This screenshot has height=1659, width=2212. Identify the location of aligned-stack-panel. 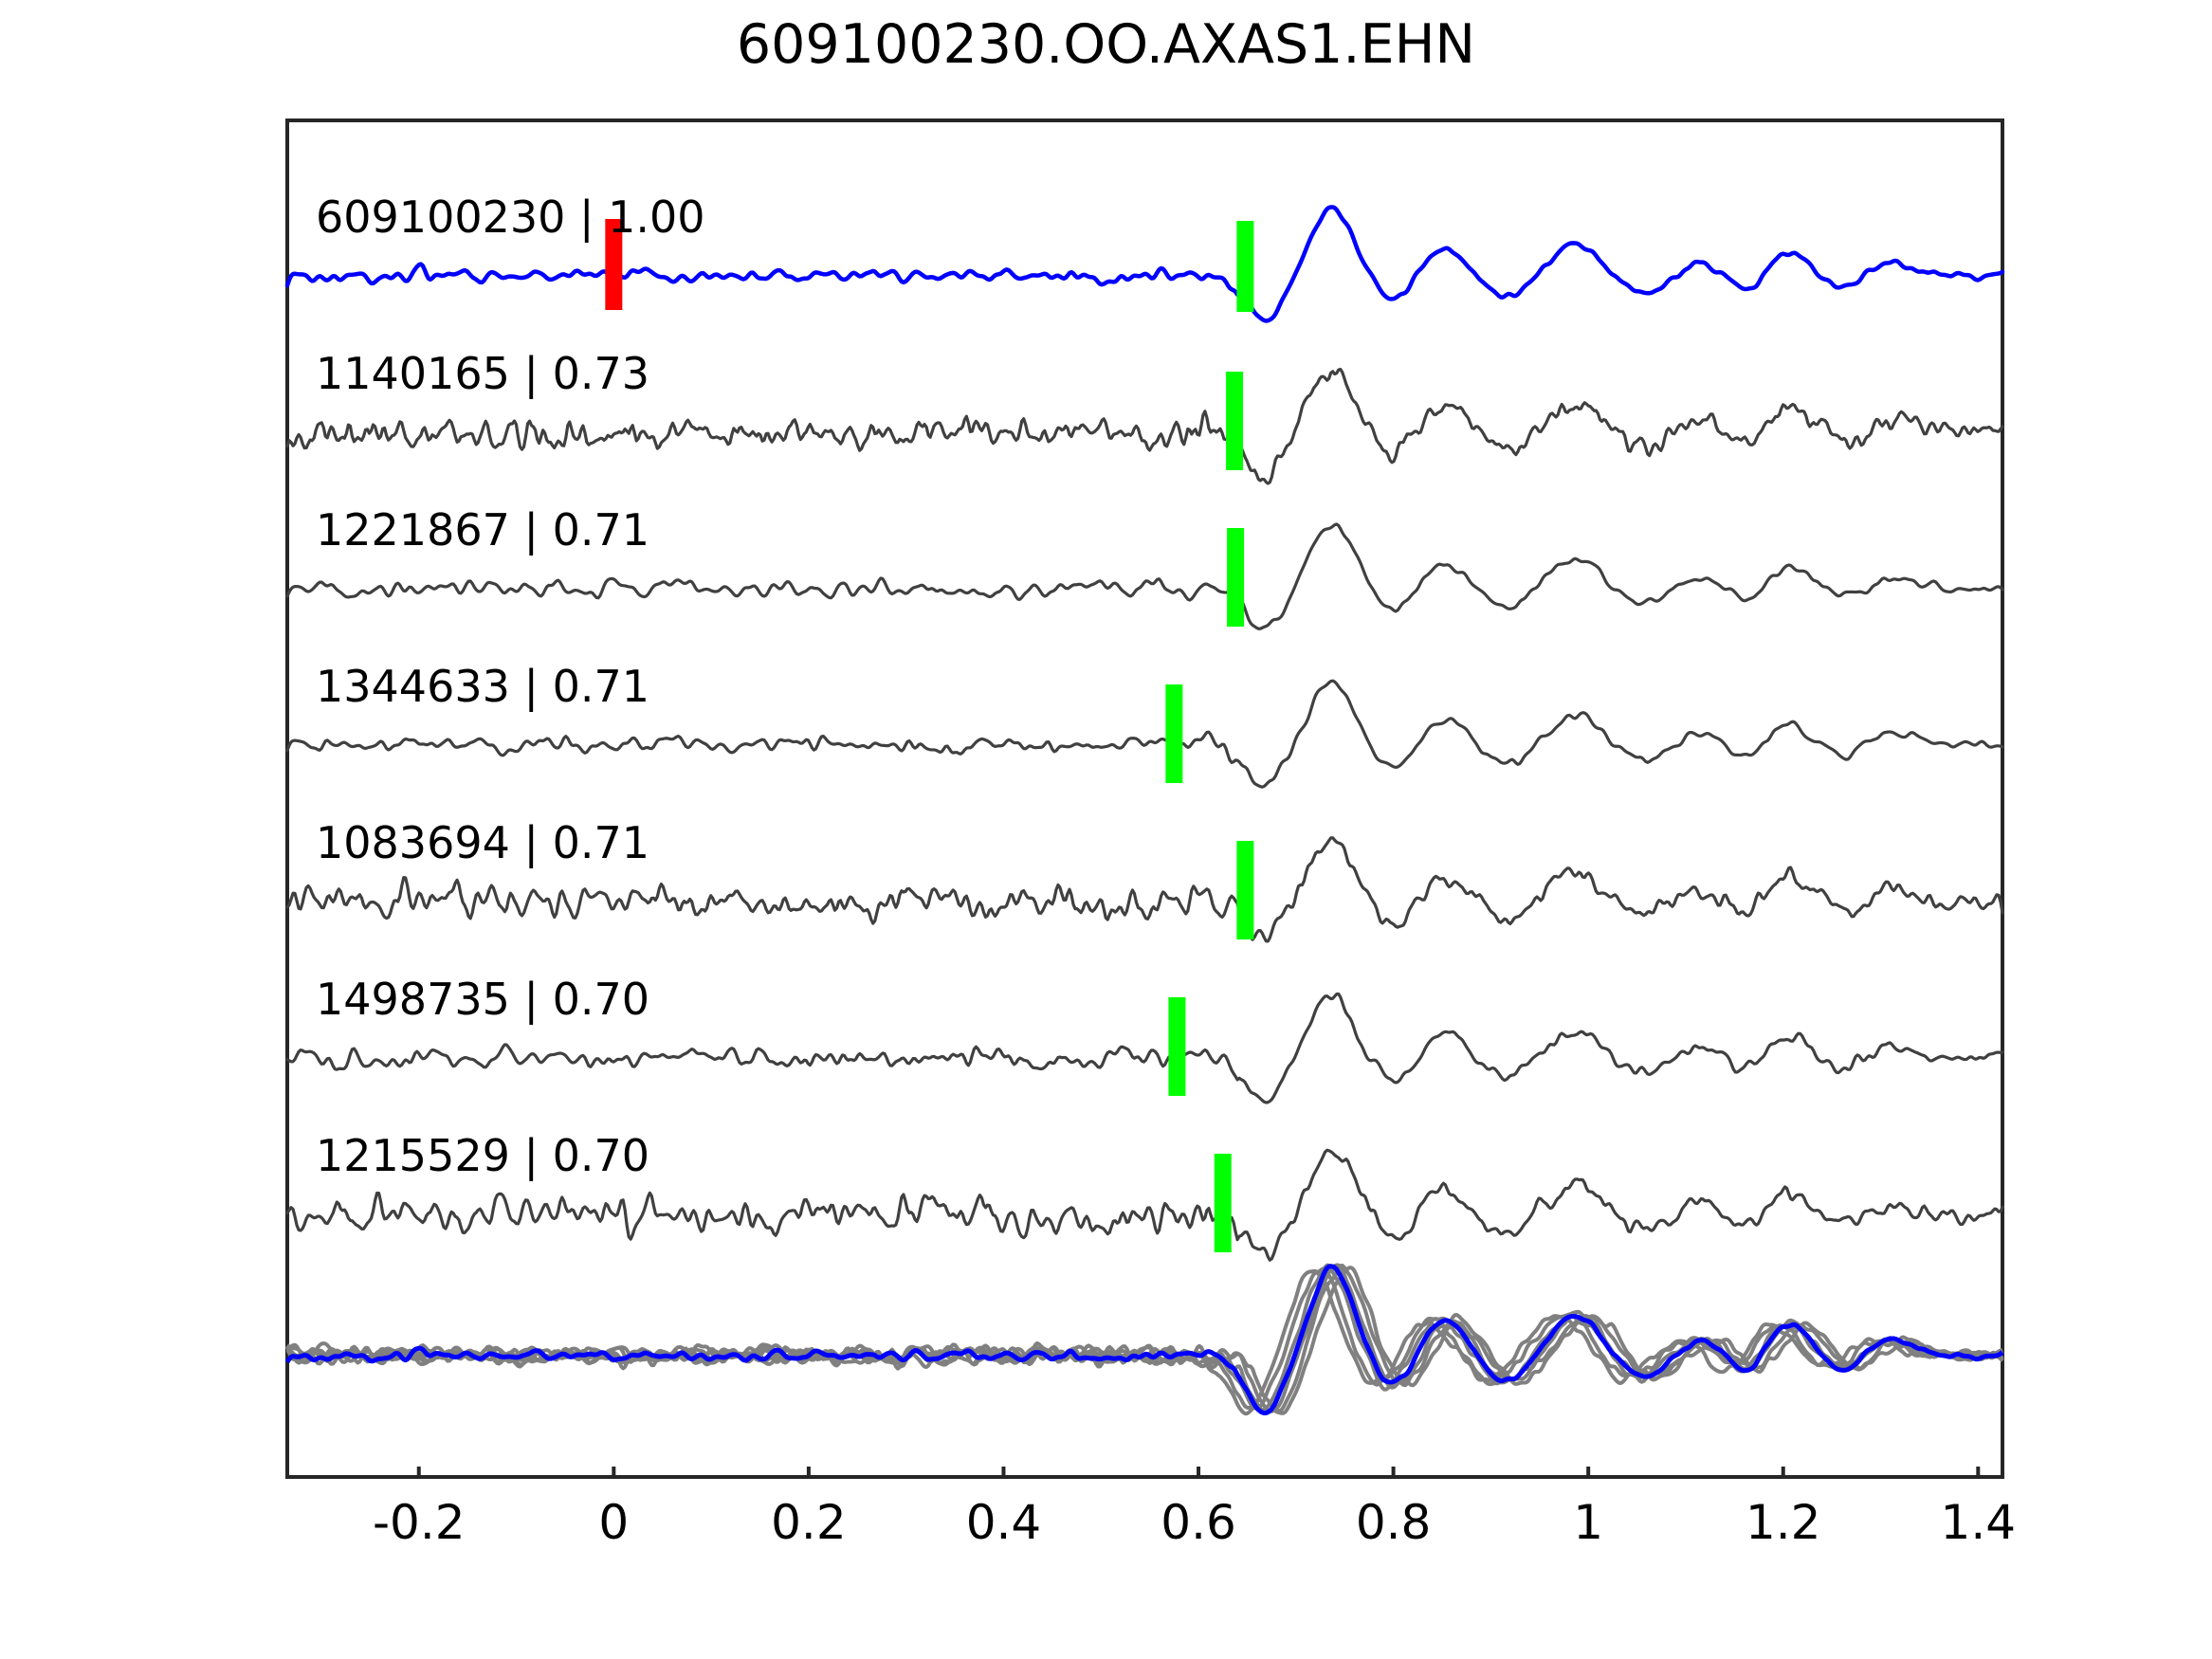
(1144, 1339).